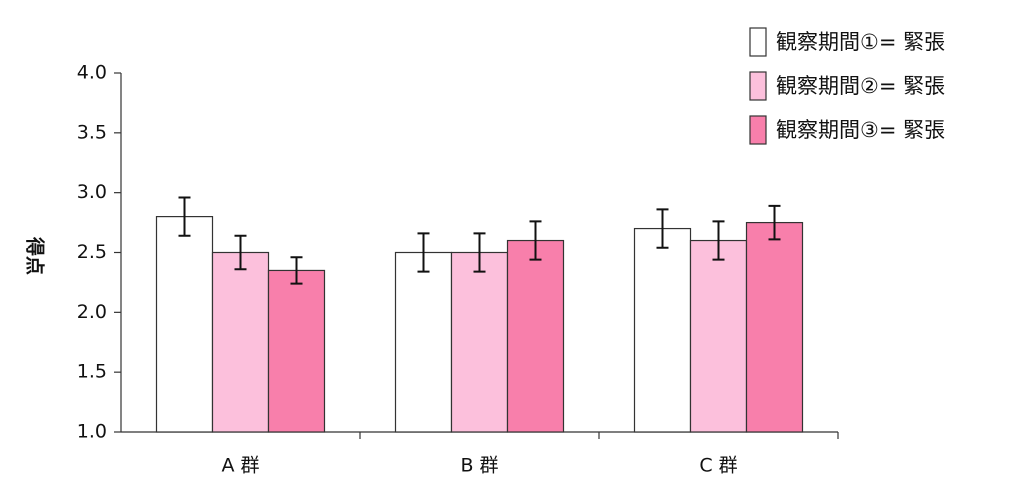 Image resolution: width=1024 pixels, height=500 pixels. What do you see at coordinates (35, 255) in the screenshot?
I see `y-axis-label: 得点` at bounding box center [35, 255].